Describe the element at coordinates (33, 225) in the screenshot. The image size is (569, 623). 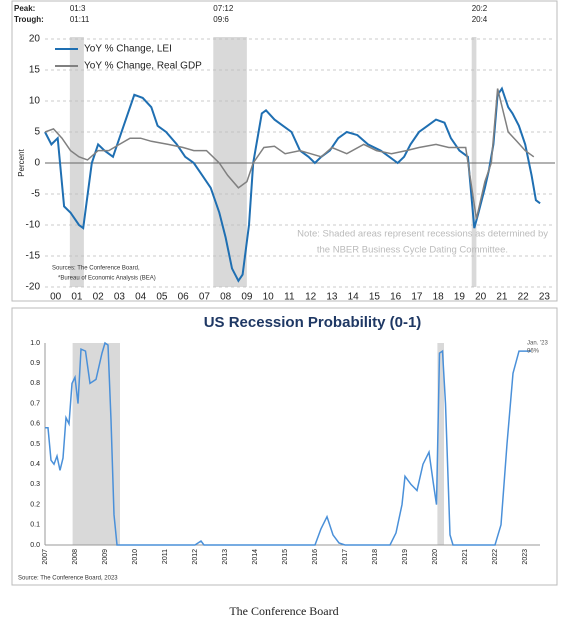
I see `y-tick-label: -10` at that location.